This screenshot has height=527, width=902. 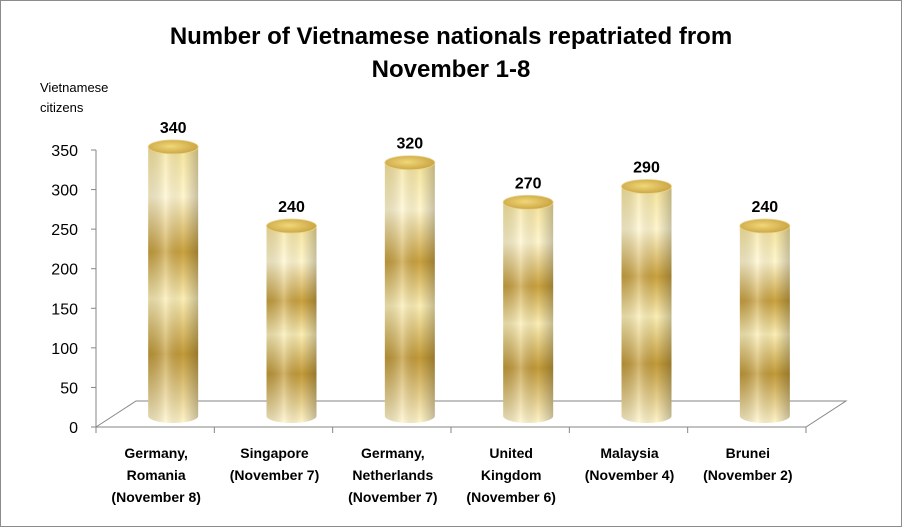 I want to click on data-label: 290, so click(x=646, y=167).